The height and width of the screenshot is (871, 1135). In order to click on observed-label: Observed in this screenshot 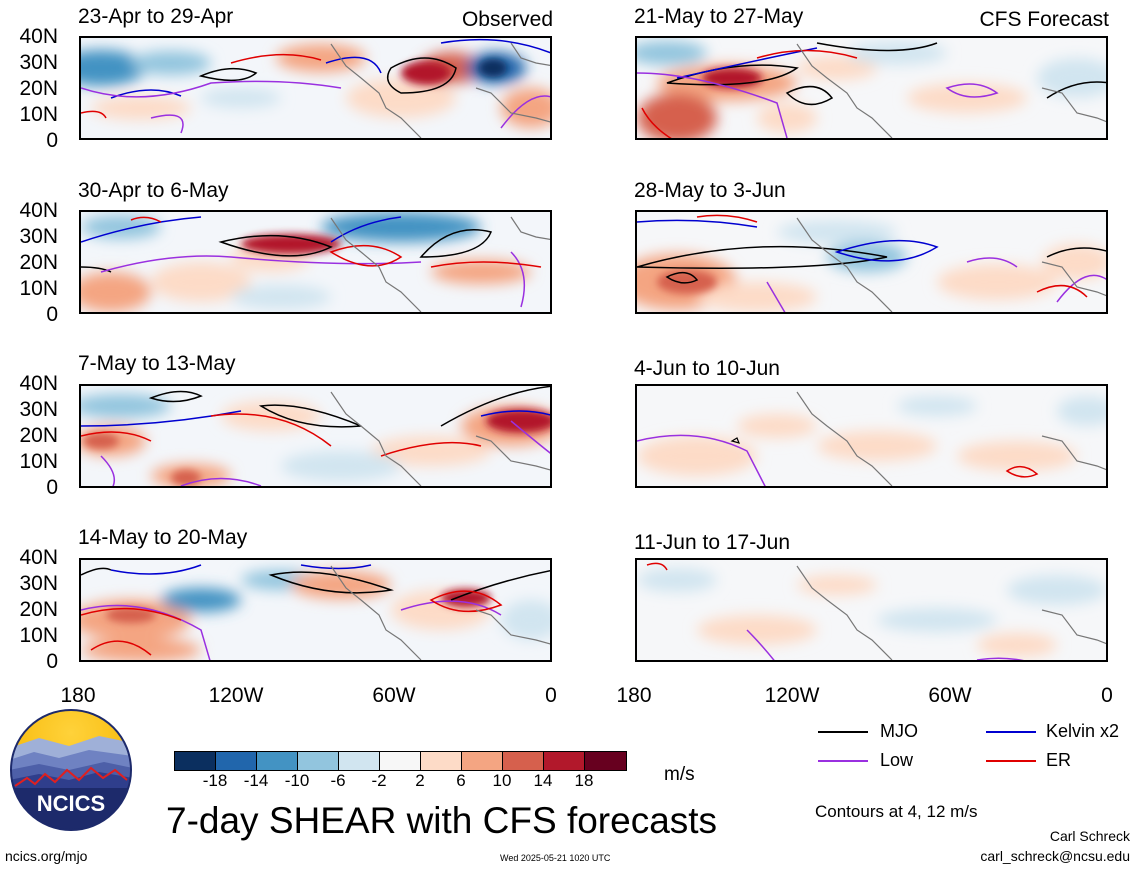, I will do `click(507, 19)`.